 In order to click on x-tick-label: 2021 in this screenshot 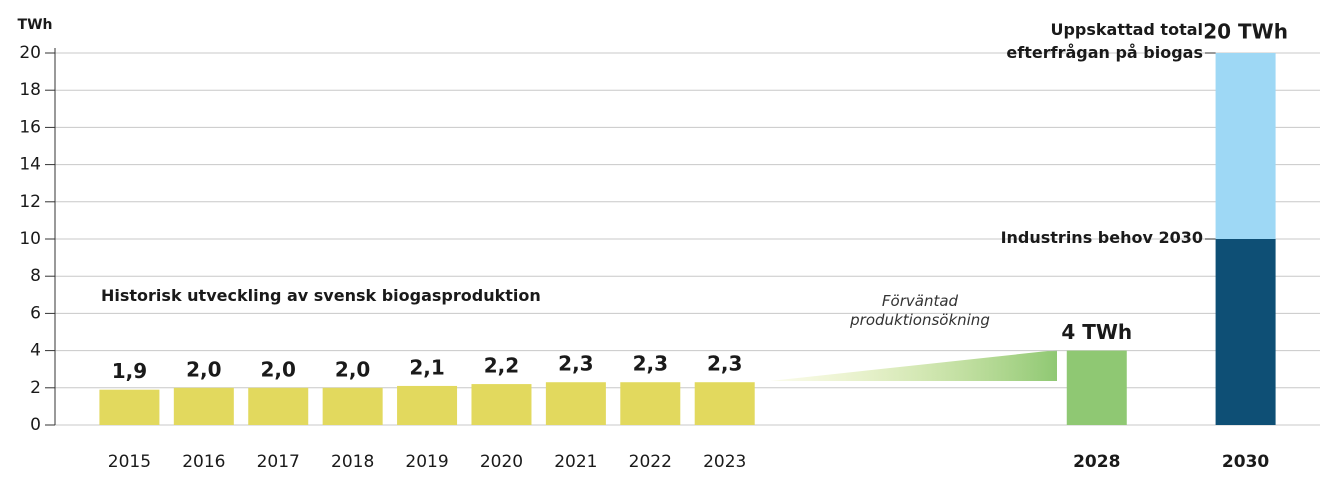, I will do `click(575, 462)`.